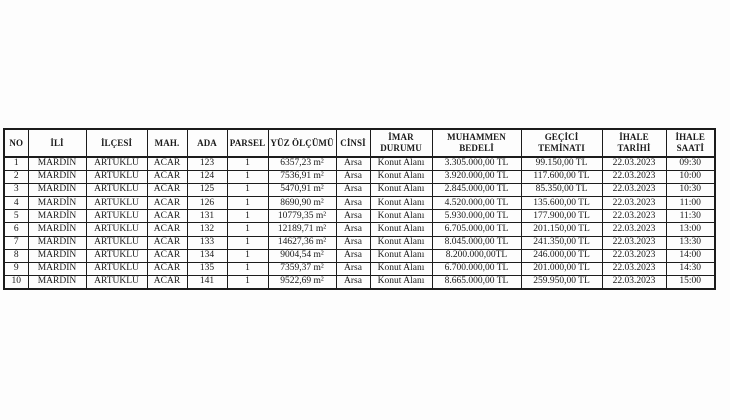  I want to click on table-cell: 13:30, so click(690, 242).